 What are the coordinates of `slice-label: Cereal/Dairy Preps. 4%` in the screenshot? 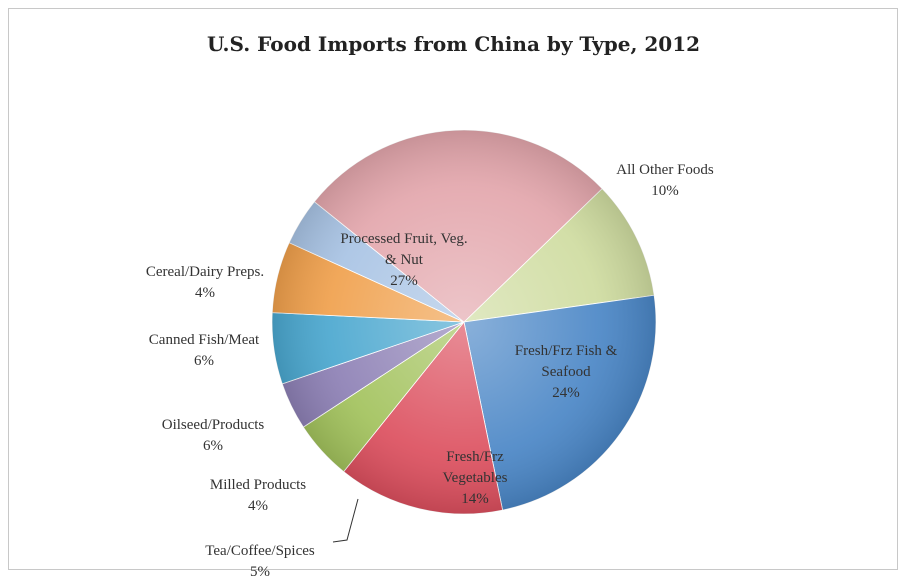 It's located at (205, 282).